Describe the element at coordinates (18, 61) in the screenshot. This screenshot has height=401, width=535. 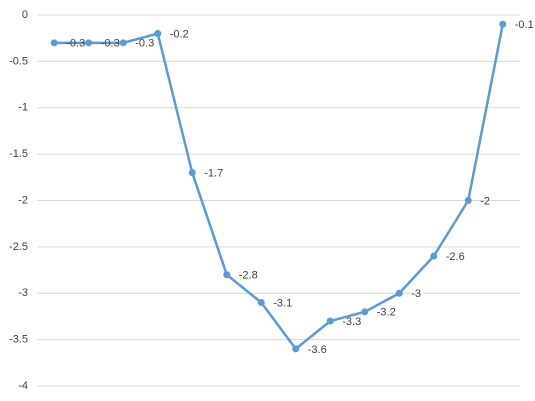
I see `y-tick-label: -0.5` at that location.